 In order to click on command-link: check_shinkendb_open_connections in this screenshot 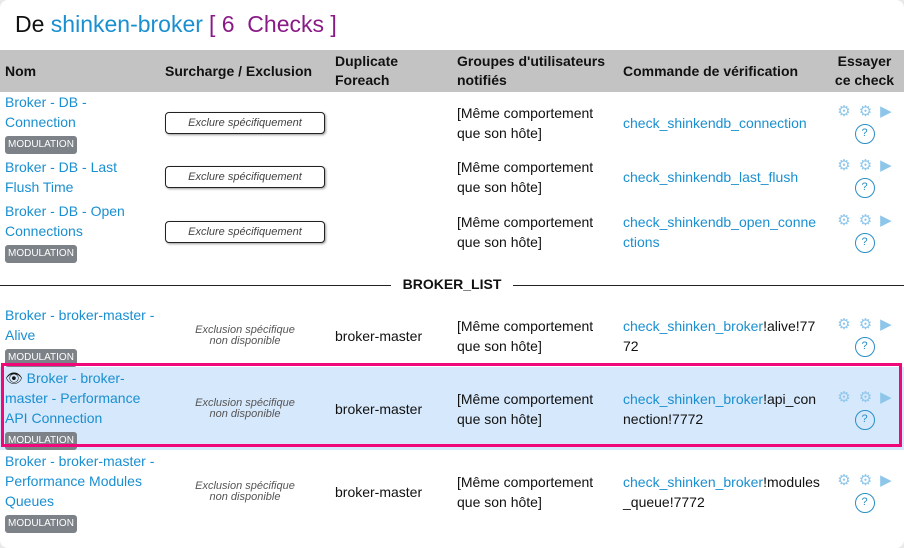, I will do `click(720, 232)`.